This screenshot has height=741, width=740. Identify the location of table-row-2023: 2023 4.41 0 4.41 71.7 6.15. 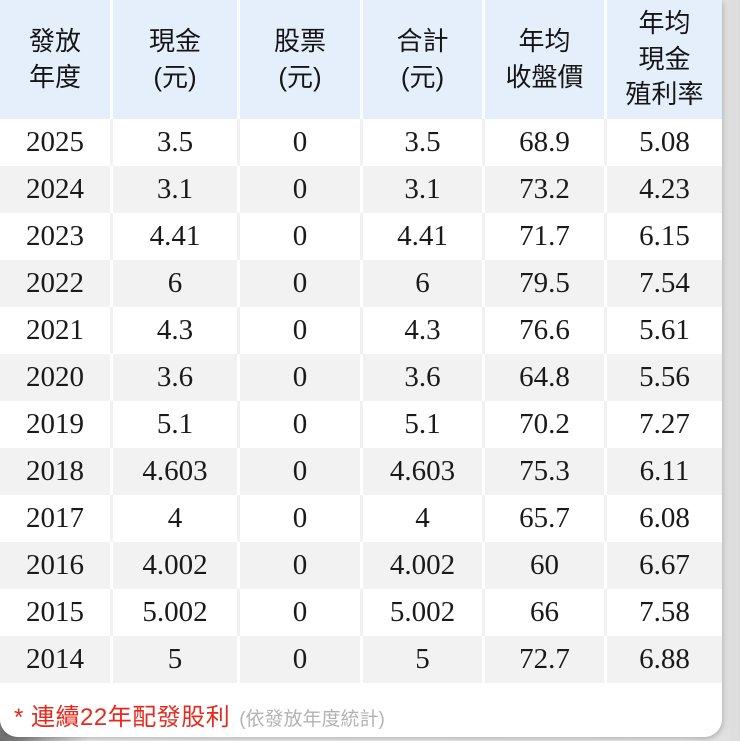
(361, 236).